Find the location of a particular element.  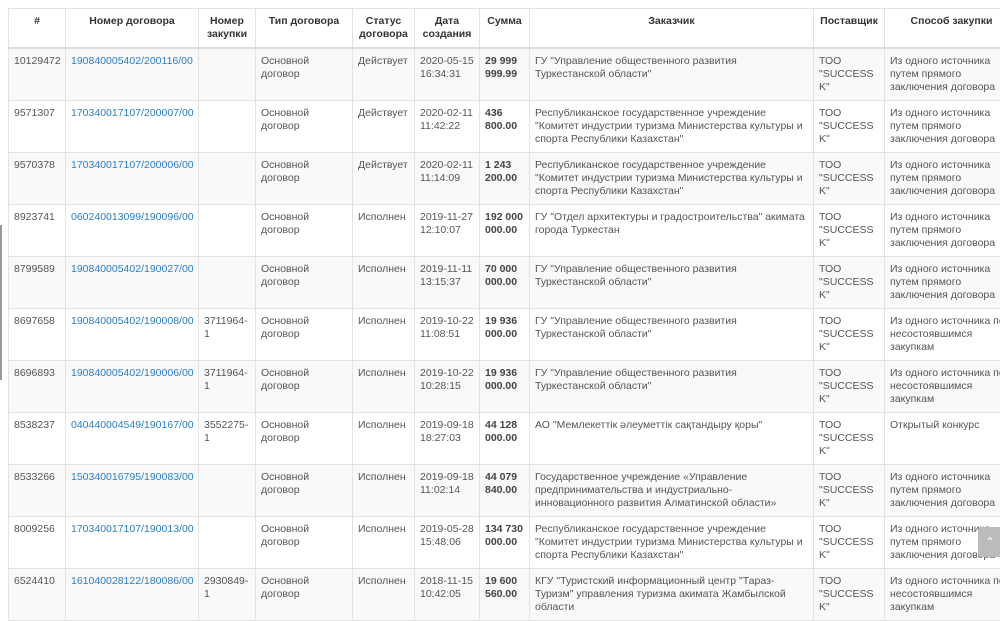

row-id-cell: 9571307 is located at coordinates (37, 127).